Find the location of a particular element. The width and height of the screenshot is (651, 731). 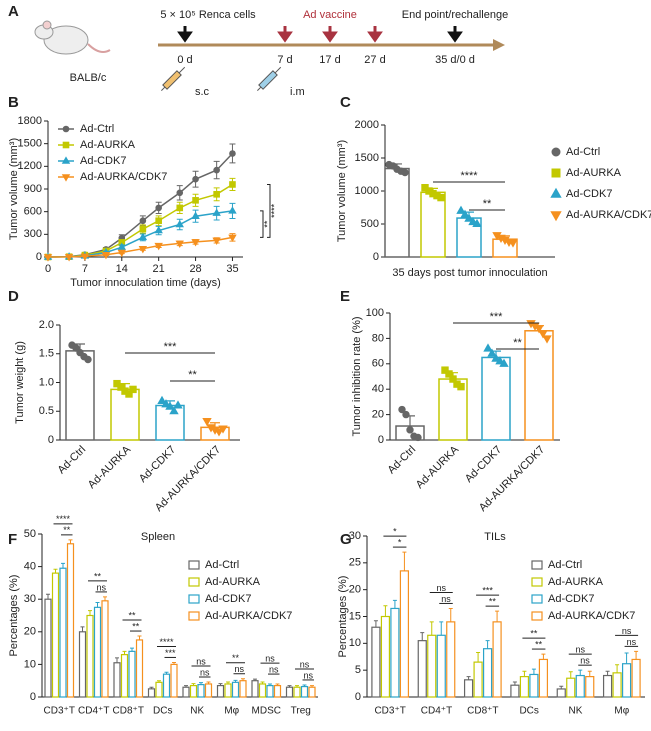

x-tick-label: Treg is located at coordinates (301, 711).